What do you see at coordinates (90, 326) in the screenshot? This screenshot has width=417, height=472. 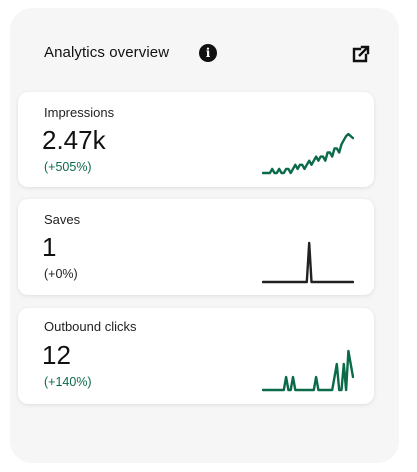 I see `metric-label: Outbound clicks` at bounding box center [90, 326].